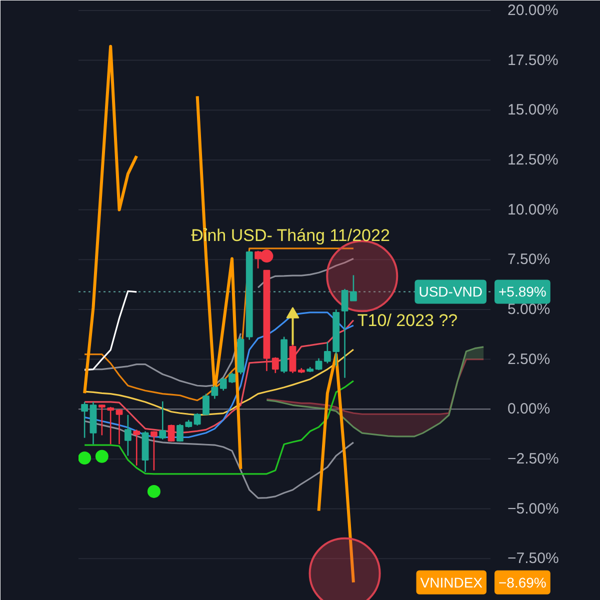 The height and width of the screenshot is (600, 600). What do you see at coordinates (529, 309) in the screenshot?
I see `y-tick-label: 5.00%` at bounding box center [529, 309].